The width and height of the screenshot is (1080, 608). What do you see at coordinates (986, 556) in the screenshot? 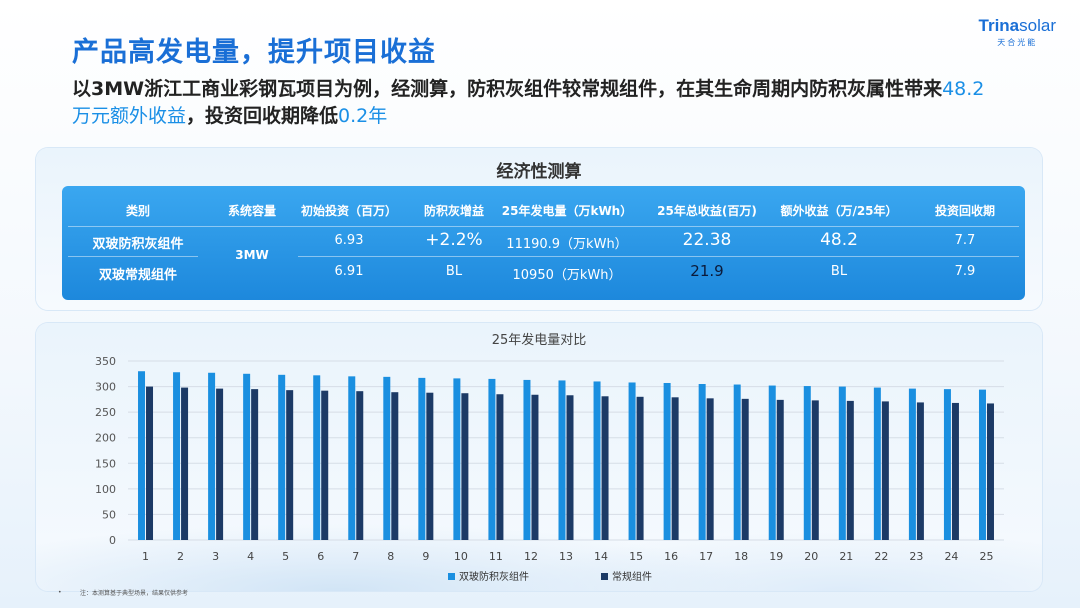
I see `x-tick-label: 25` at bounding box center [986, 556].